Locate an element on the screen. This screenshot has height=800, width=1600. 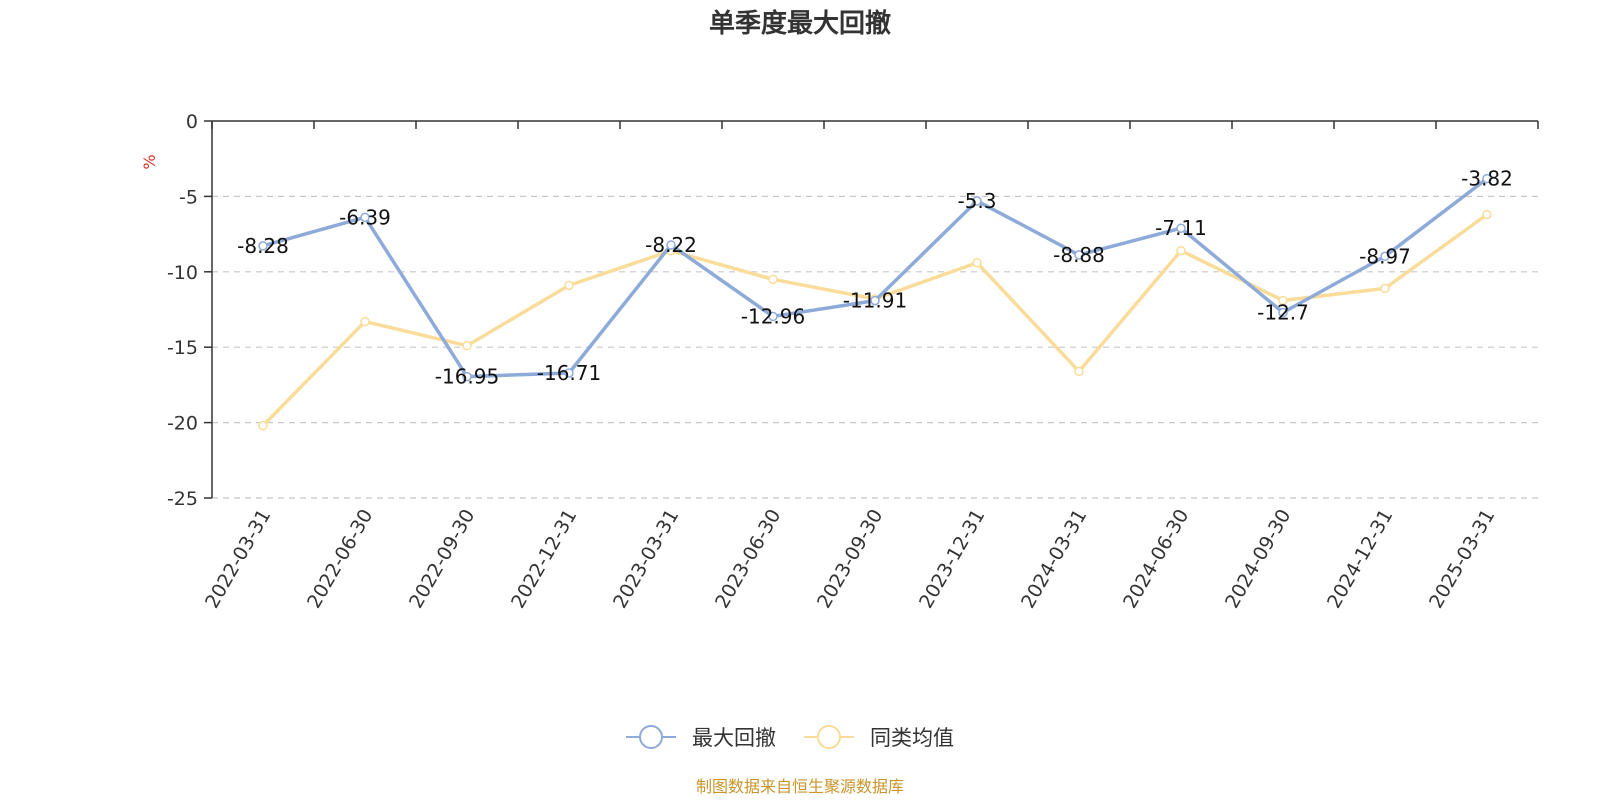
data-label: -8.97 is located at coordinates (1385, 256).